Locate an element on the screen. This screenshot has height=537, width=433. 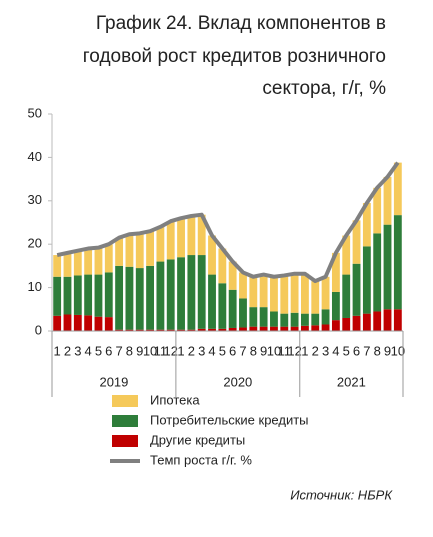
y-tick-label: 10 is located at coordinates (35, 286).